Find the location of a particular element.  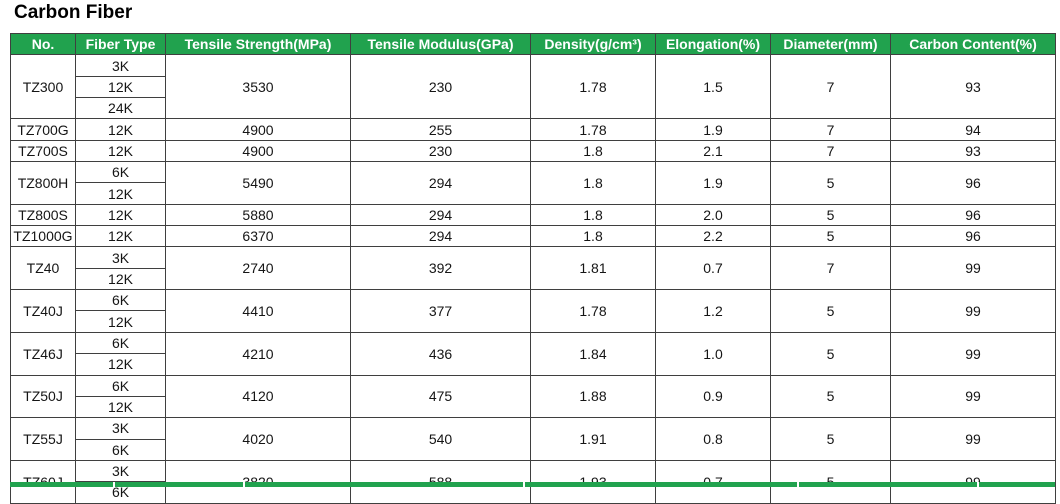

col-header-diameter: Diameter(mm) is located at coordinates (830, 44).